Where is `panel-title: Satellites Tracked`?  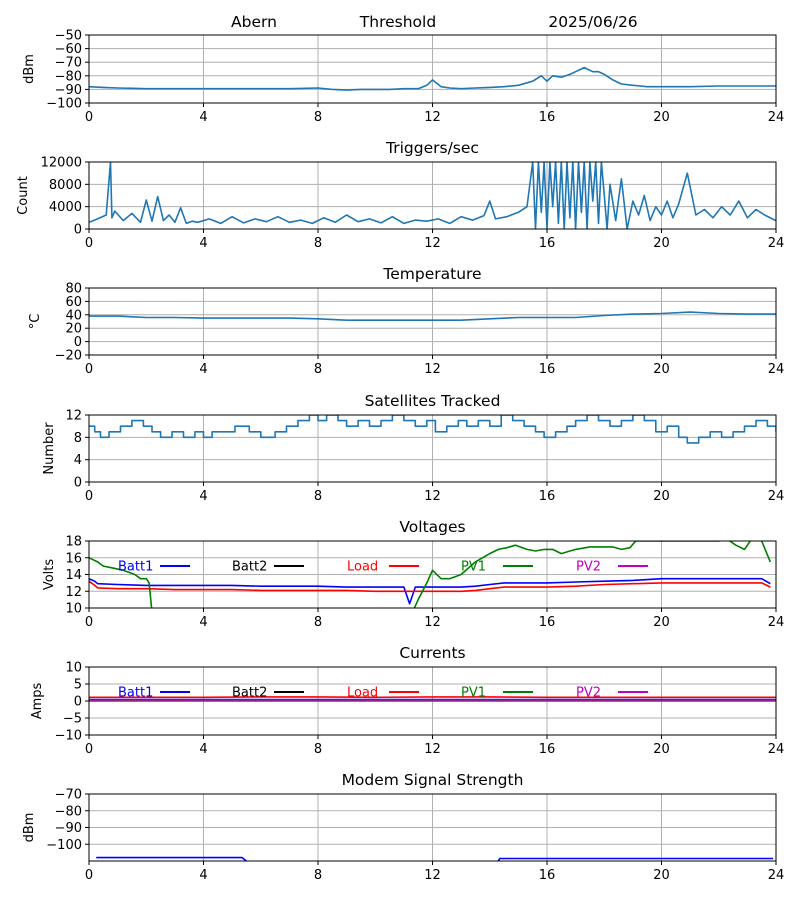
panel-title: Satellites Tracked is located at coordinates (433, 401).